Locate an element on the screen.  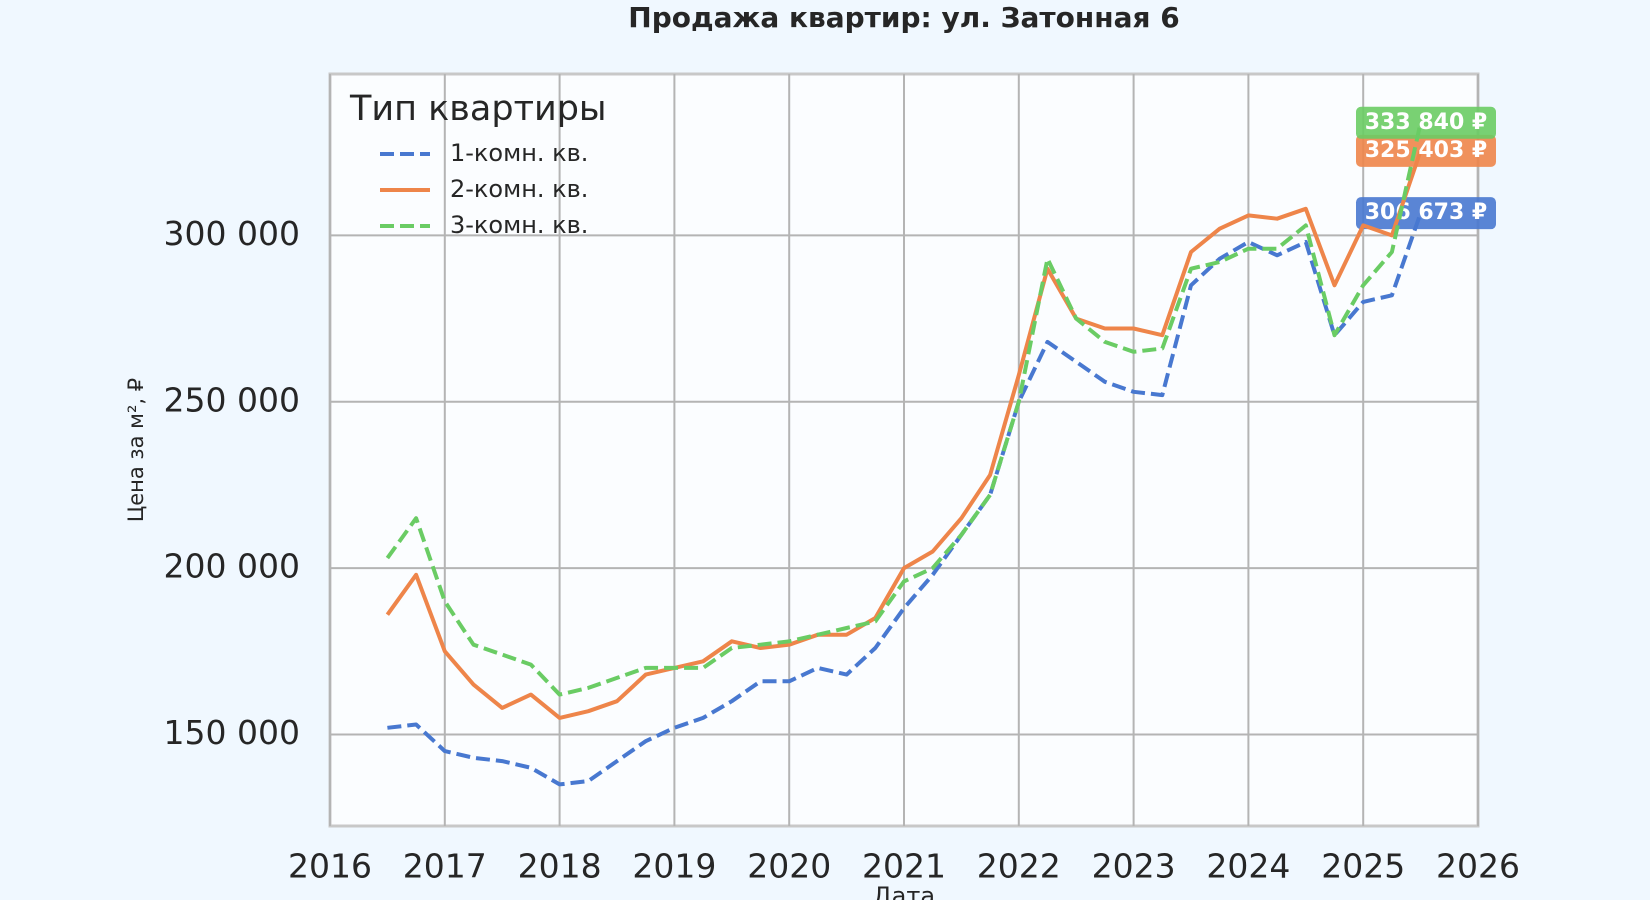
chart-title: Продажа квартир: ул. Затонная 6 is located at coordinates (903, 17).